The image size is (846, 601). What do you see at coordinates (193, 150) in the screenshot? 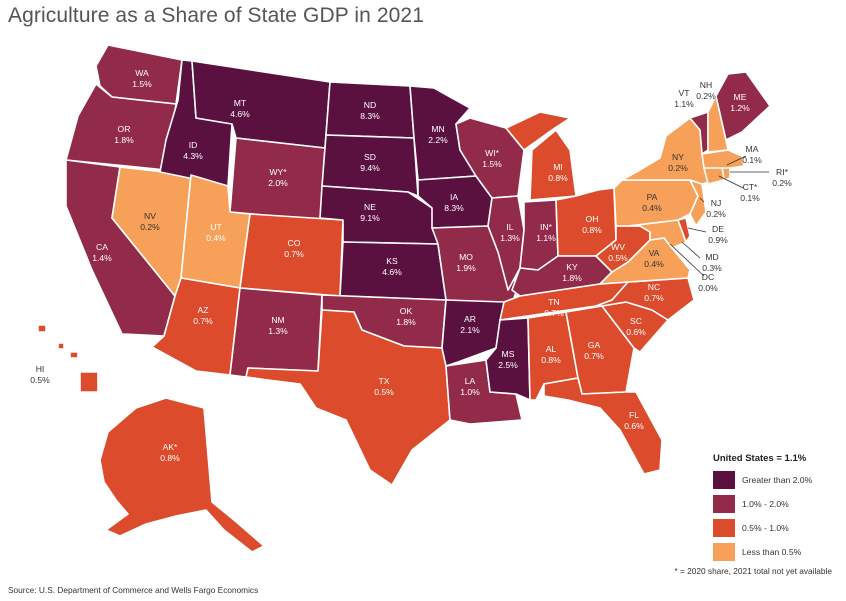
I see `label-ID: ID 4.3%` at bounding box center [193, 150].